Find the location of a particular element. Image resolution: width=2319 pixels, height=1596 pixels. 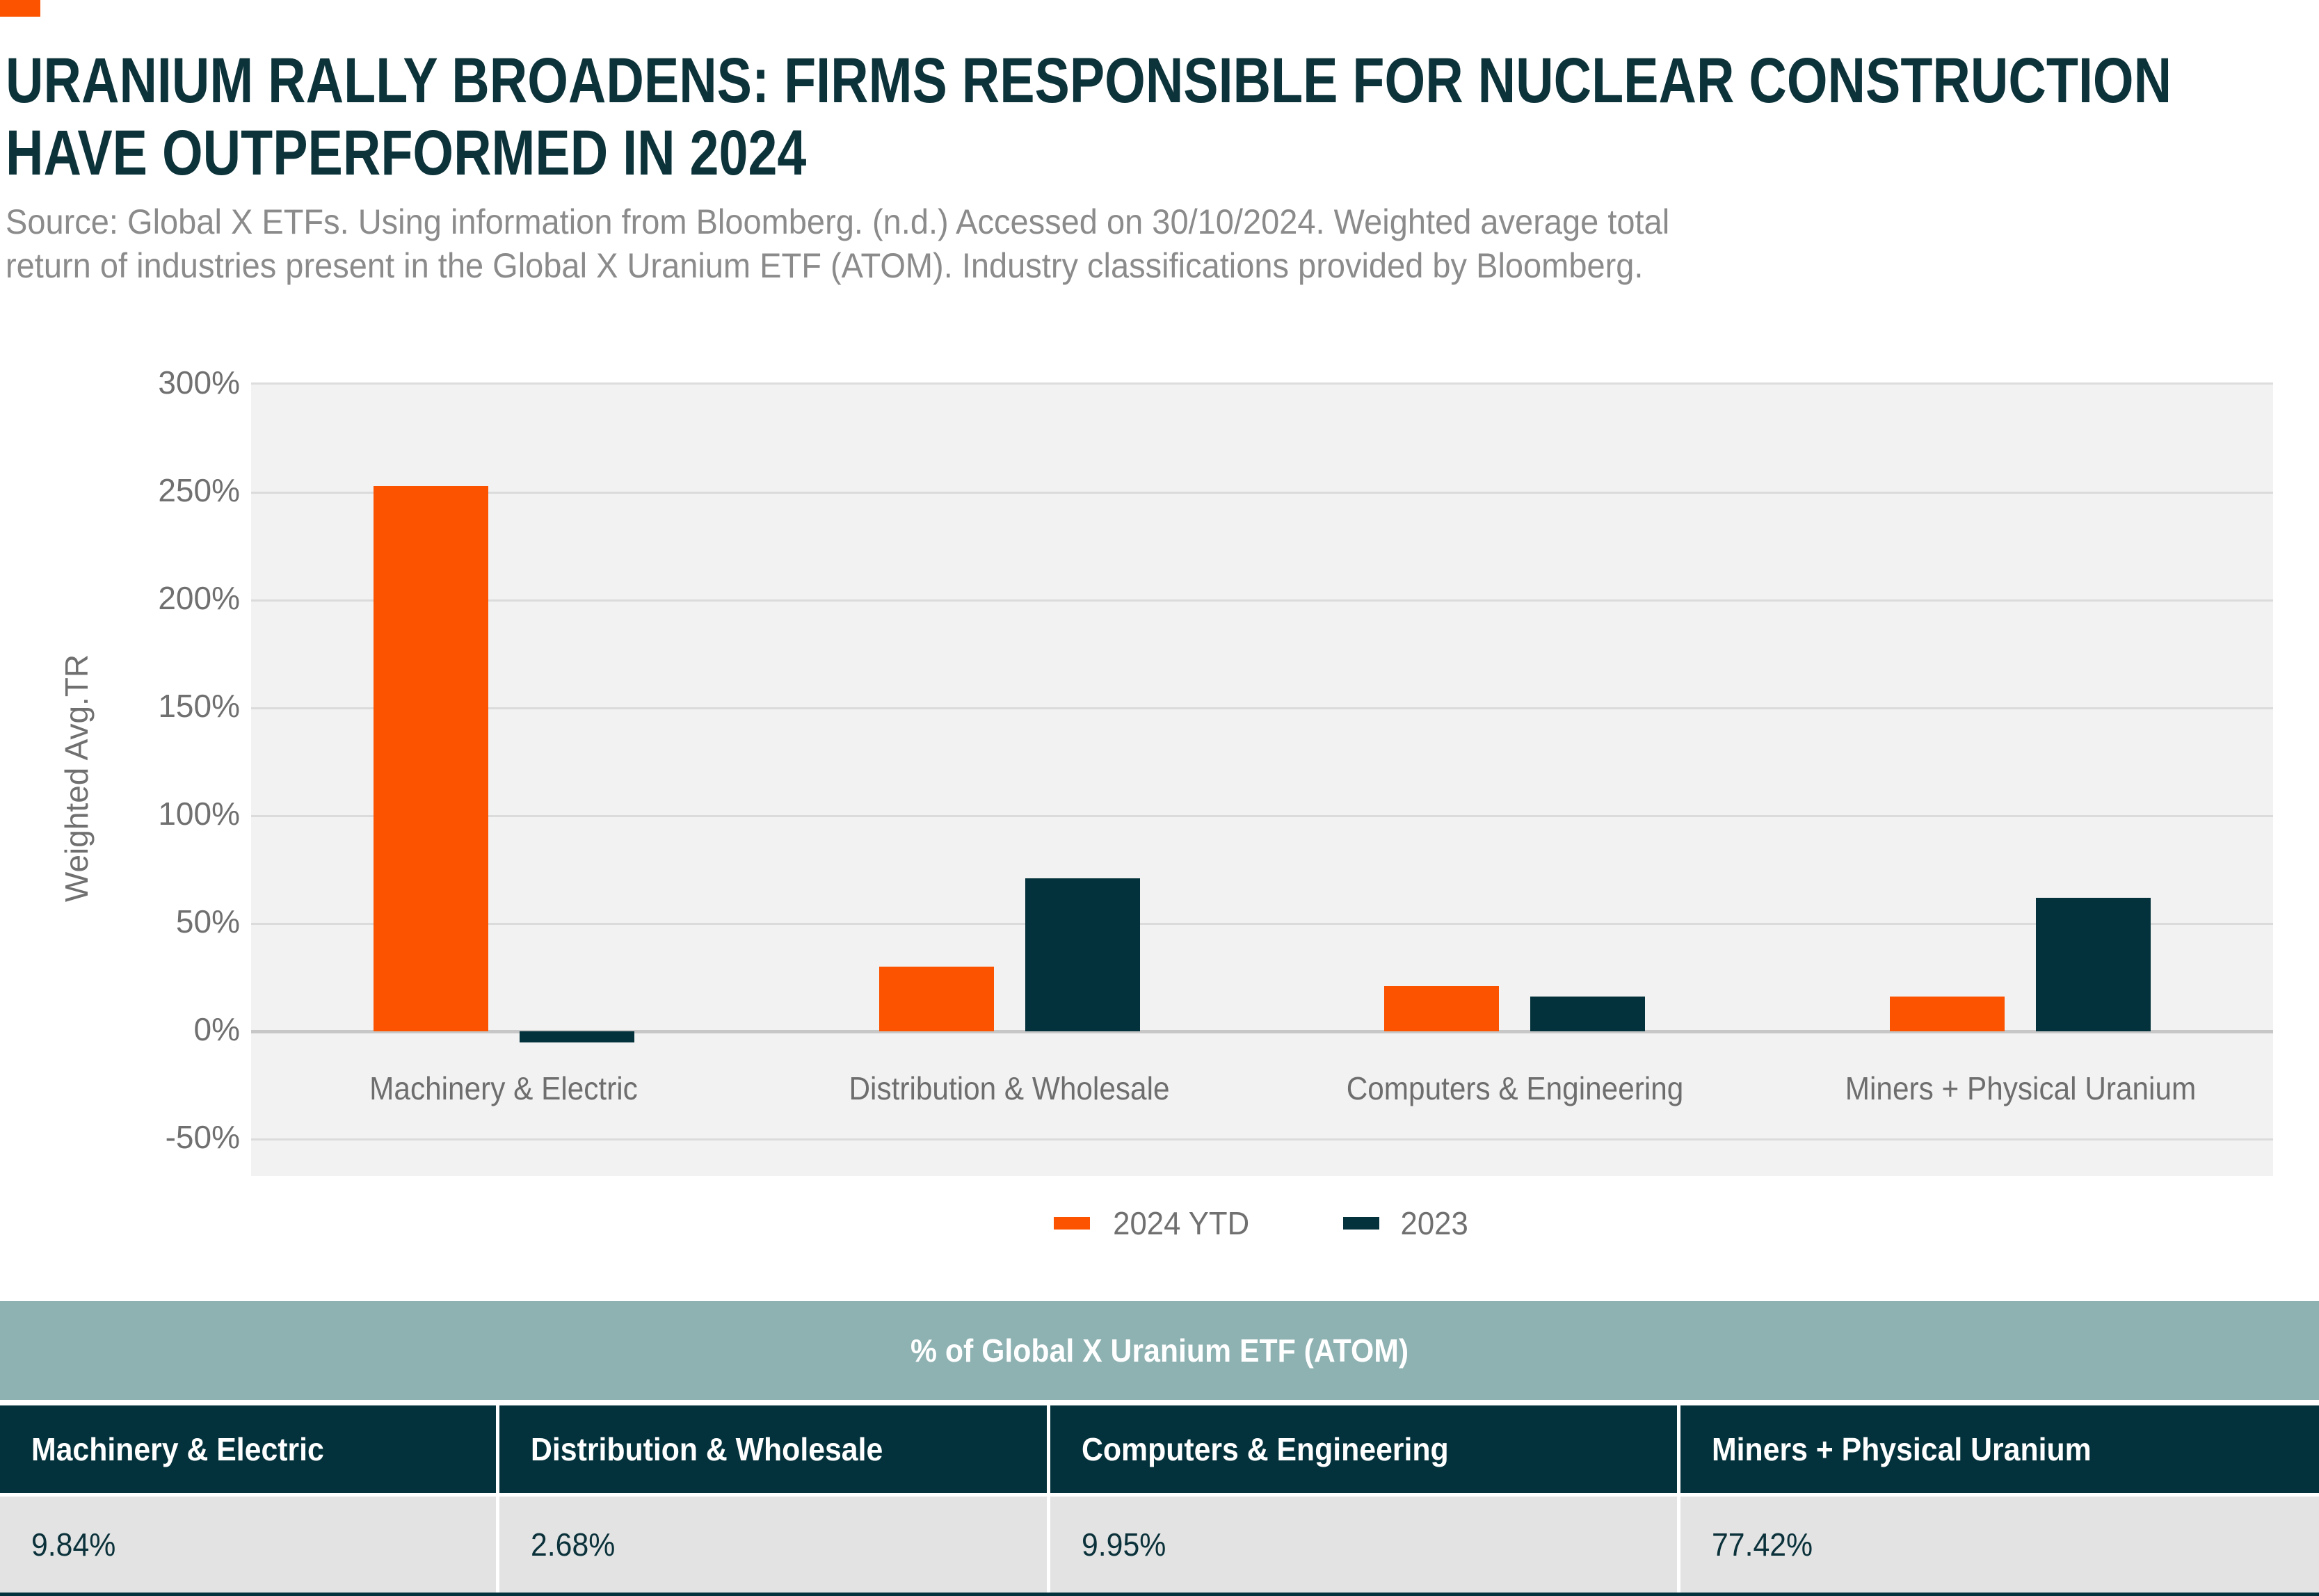

table-header-cell-3: Miners + Physical Uranium is located at coordinates (1999, 1449).